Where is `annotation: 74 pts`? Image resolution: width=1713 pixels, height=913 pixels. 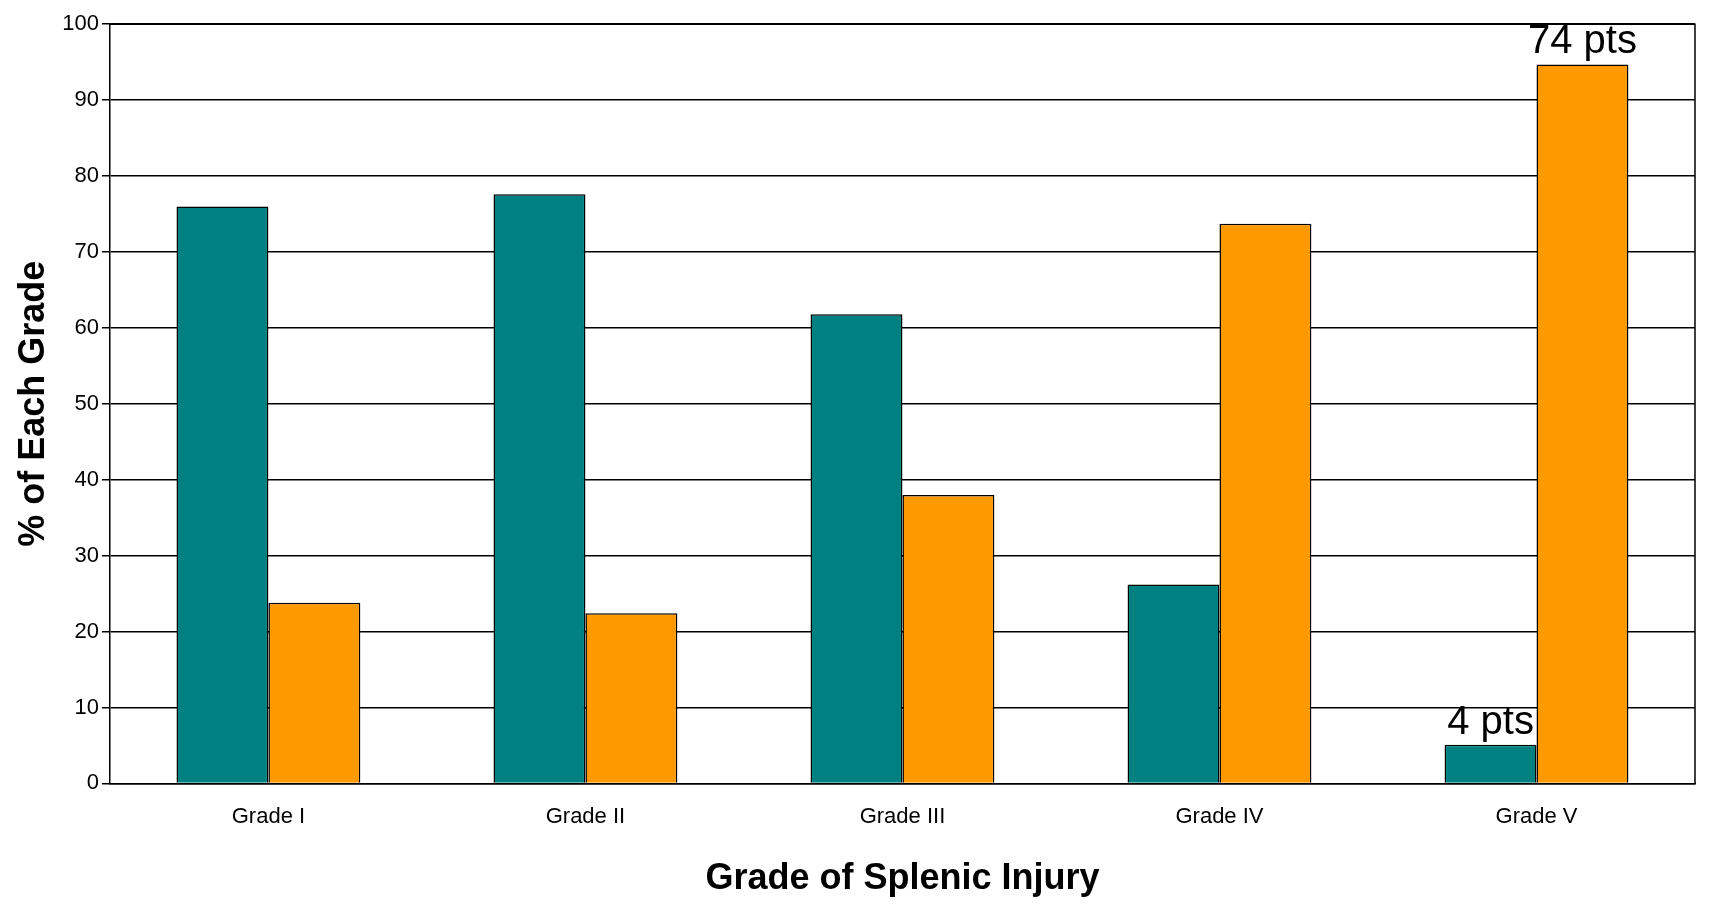
annotation: 74 pts is located at coordinates (1582, 39).